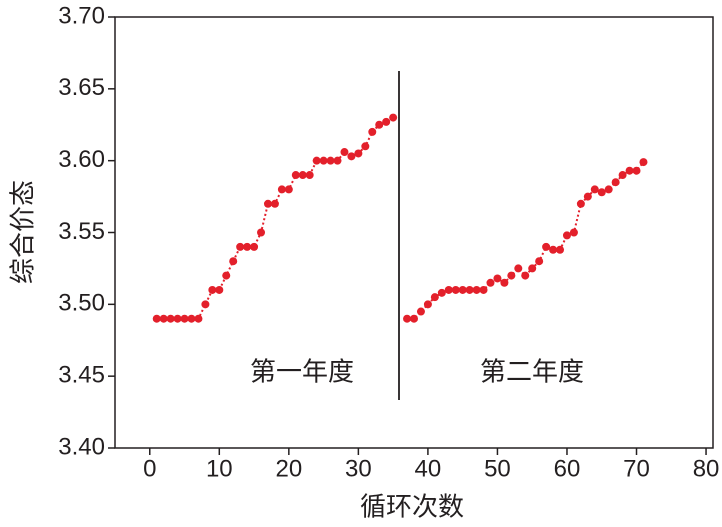 This screenshot has width=722, height=527. Describe the element at coordinates (81, 231) in the screenshot. I see `y-tick-label: 3.55` at that location.